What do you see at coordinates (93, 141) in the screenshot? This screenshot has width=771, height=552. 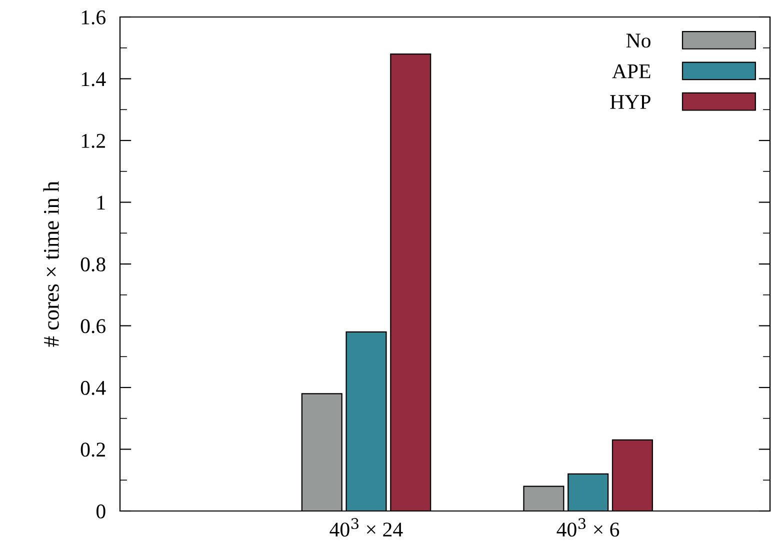 I see `y-tick-label: 1.2` at bounding box center [93, 141].